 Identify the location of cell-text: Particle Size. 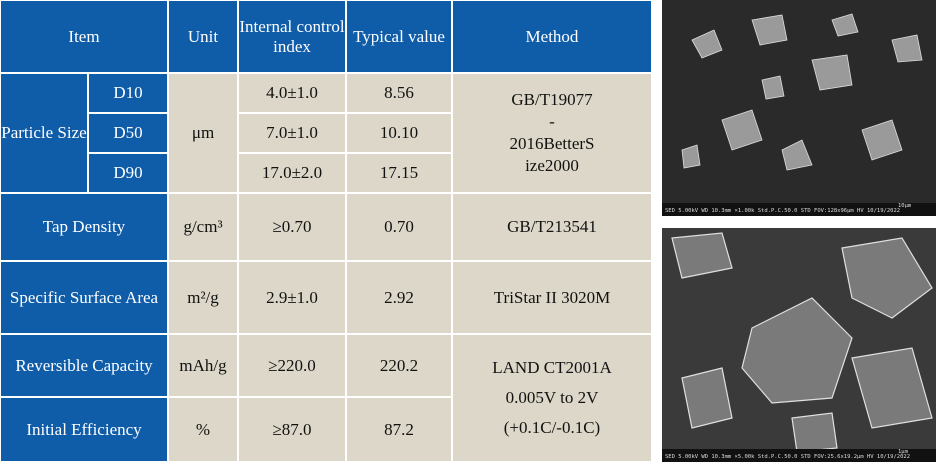
(44, 132).